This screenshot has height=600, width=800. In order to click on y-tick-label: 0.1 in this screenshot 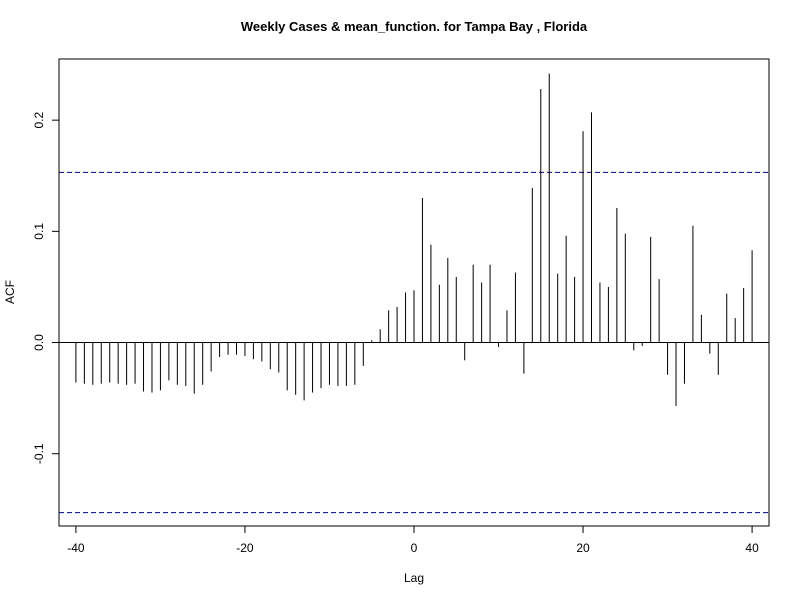, I will do `click(39, 231)`.